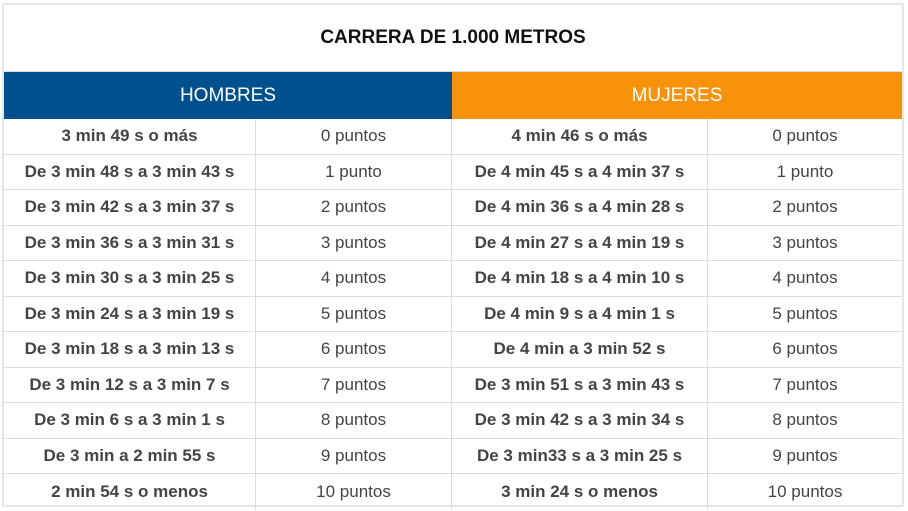 The image size is (908, 511). I want to click on women-time-cell: 3 min 24 s o menos, so click(580, 492).